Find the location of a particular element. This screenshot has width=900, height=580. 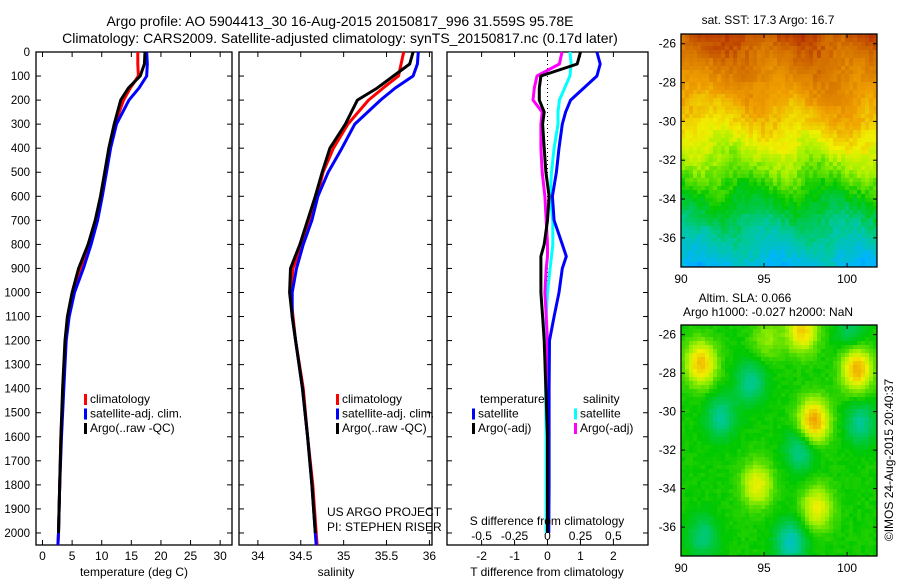

legend-label: Argo(-adj) is located at coordinates (504, 428).